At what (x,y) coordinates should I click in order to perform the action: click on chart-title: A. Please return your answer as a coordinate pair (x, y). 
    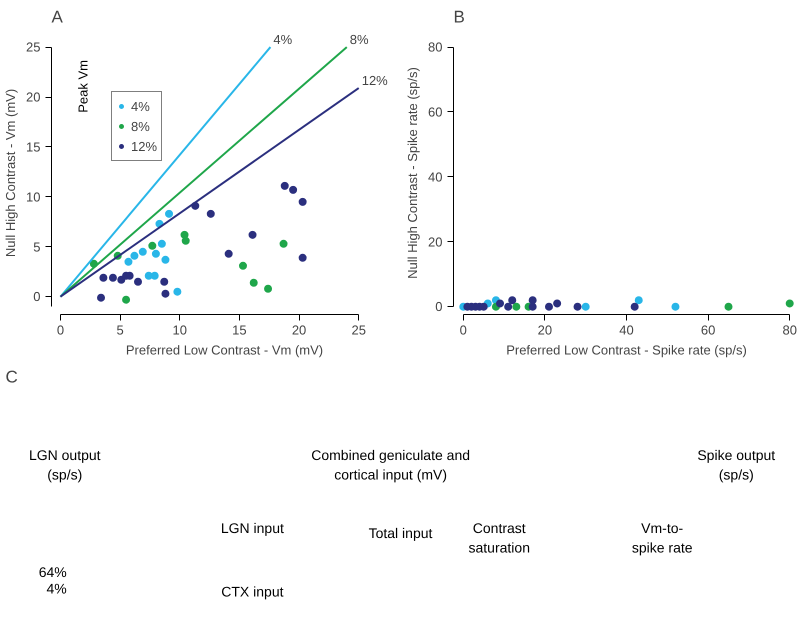
    Looking at the image, I should click on (58, 17).